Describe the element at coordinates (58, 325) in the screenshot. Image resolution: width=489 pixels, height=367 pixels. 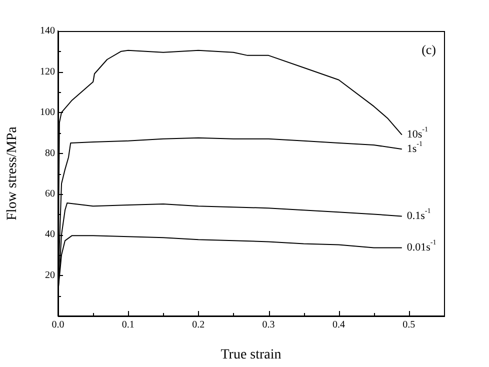
I see `x-tick-label: 0.0` at that location.